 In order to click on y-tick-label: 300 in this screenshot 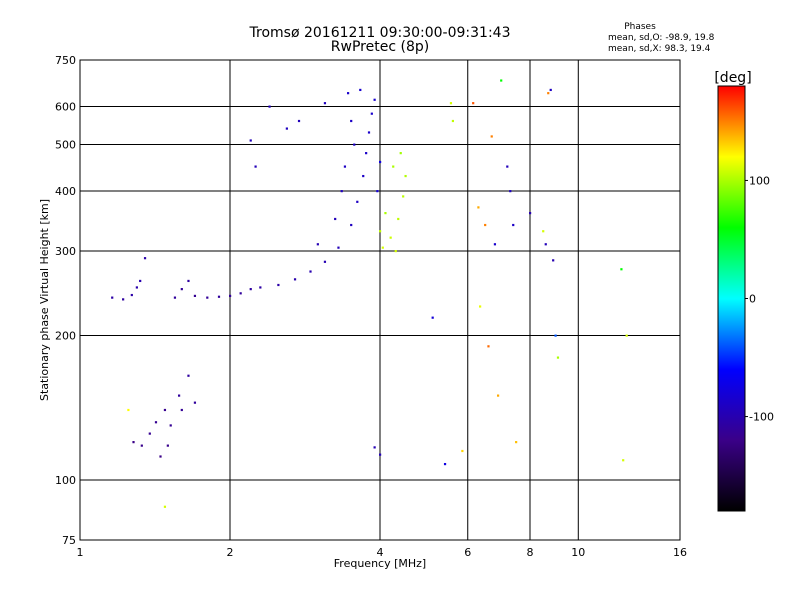, I will do `click(65, 251)`.